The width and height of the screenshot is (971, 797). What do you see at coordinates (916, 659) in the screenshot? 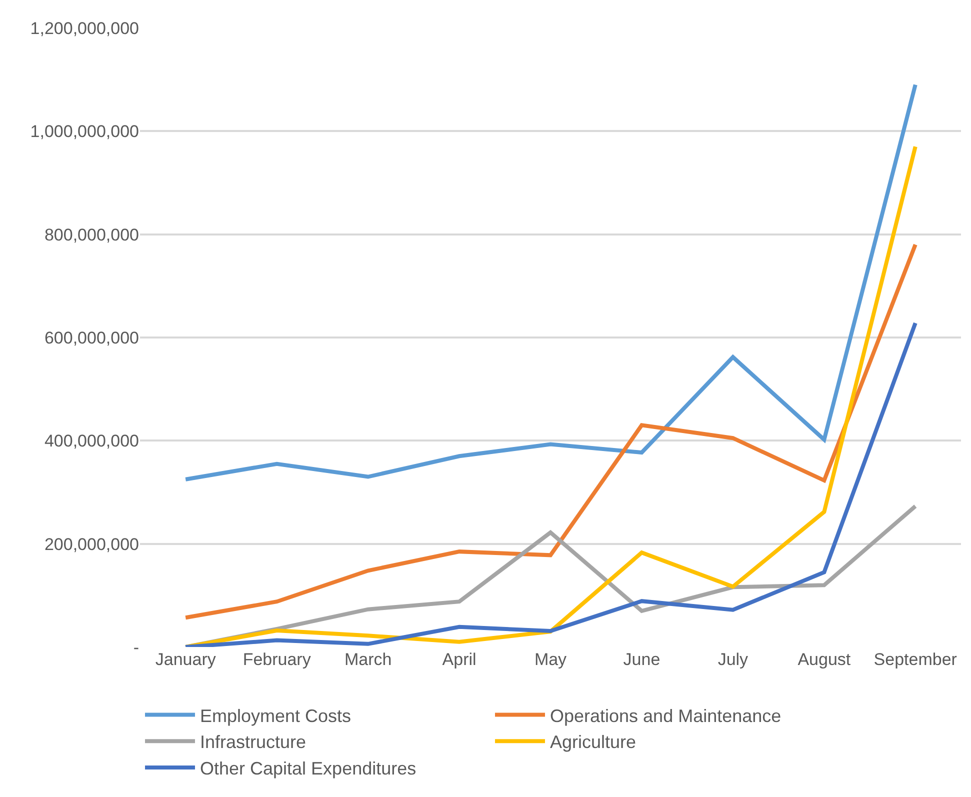
I see `x-tick-label: September` at bounding box center [916, 659].